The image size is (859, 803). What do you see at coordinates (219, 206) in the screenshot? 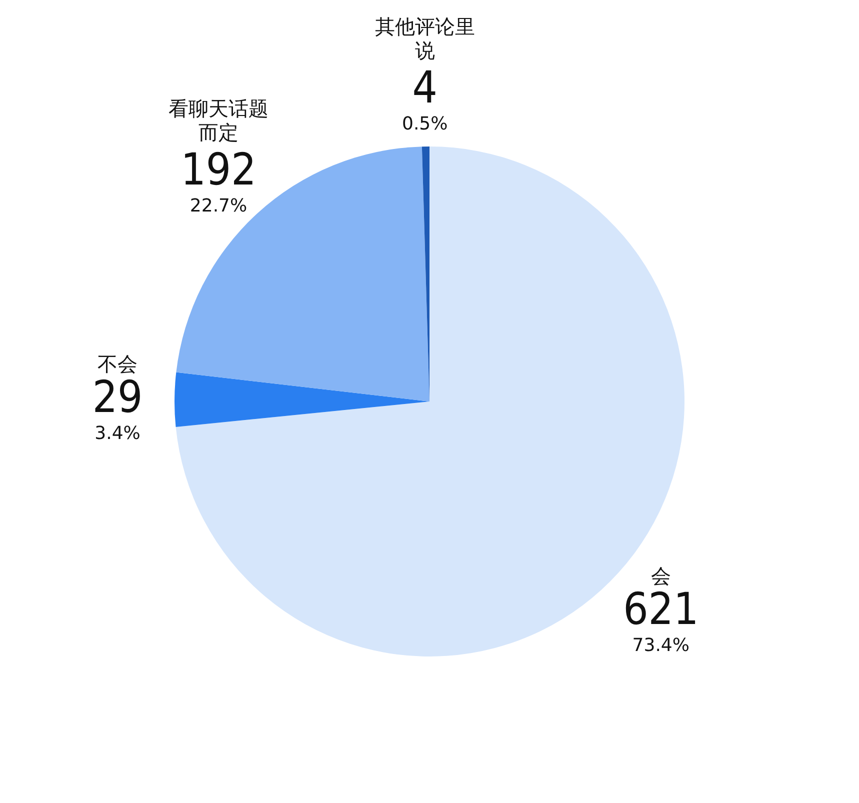
I see `text: 22.7%` at bounding box center [219, 206].